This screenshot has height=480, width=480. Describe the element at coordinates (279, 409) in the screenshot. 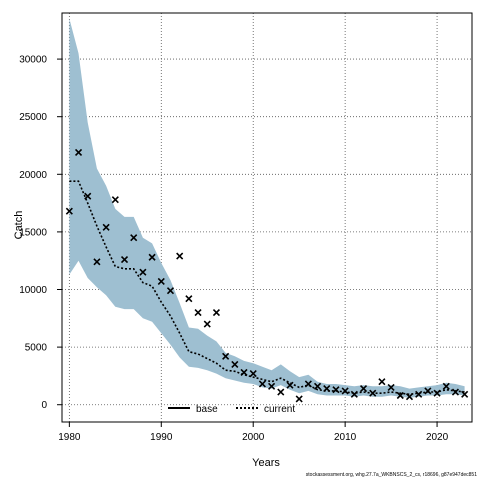

I see `legend-current-label: current` at that location.